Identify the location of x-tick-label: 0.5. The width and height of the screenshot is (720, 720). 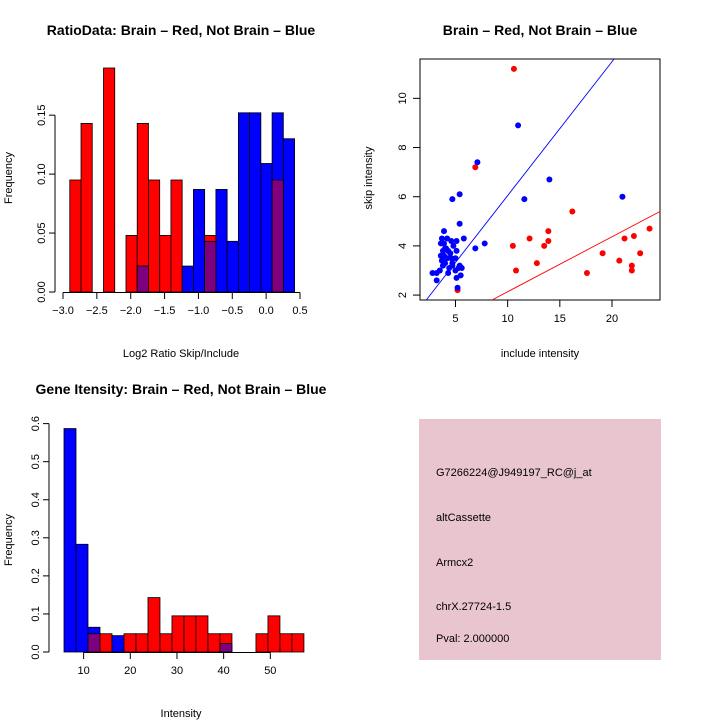
(299, 311).